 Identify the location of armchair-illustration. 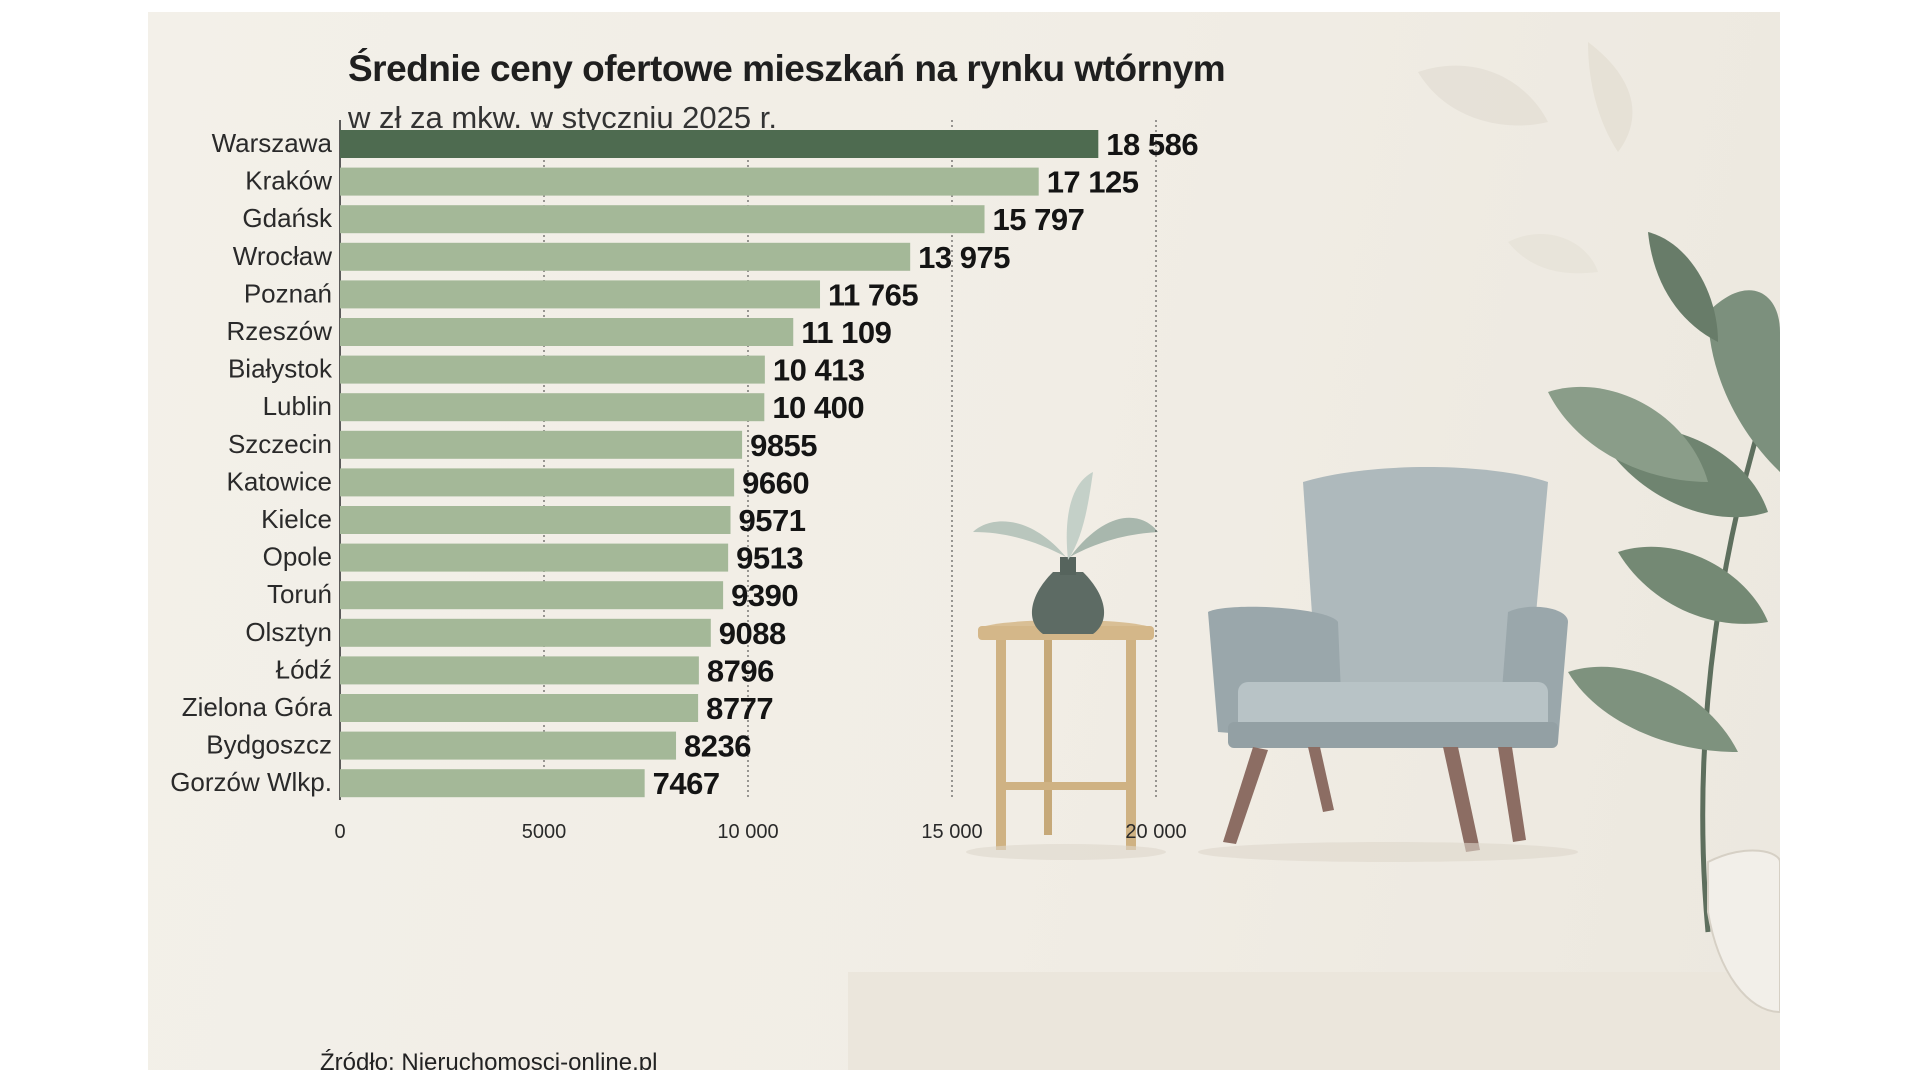
(1388, 664).